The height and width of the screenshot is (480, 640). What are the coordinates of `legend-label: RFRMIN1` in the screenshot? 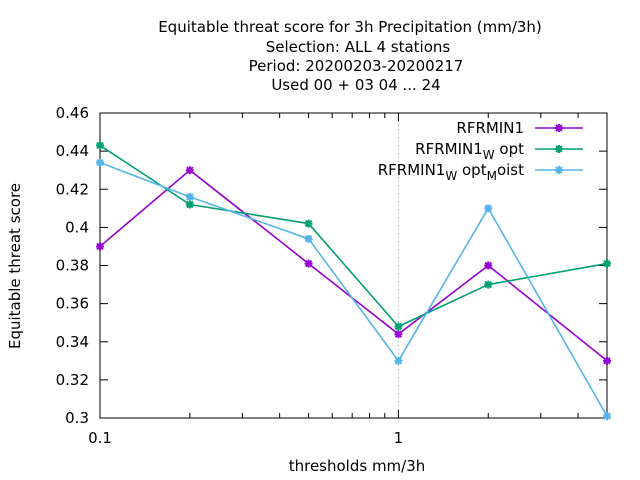 It's located at (490, 128).